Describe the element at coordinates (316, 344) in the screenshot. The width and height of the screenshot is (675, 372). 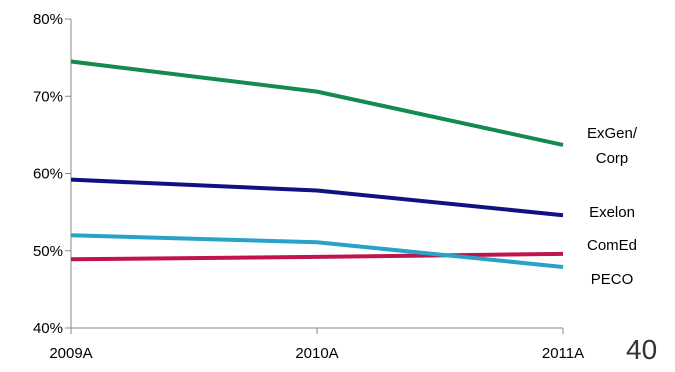
I see `x-axis: 2009A 2010A 2011A` at that location.